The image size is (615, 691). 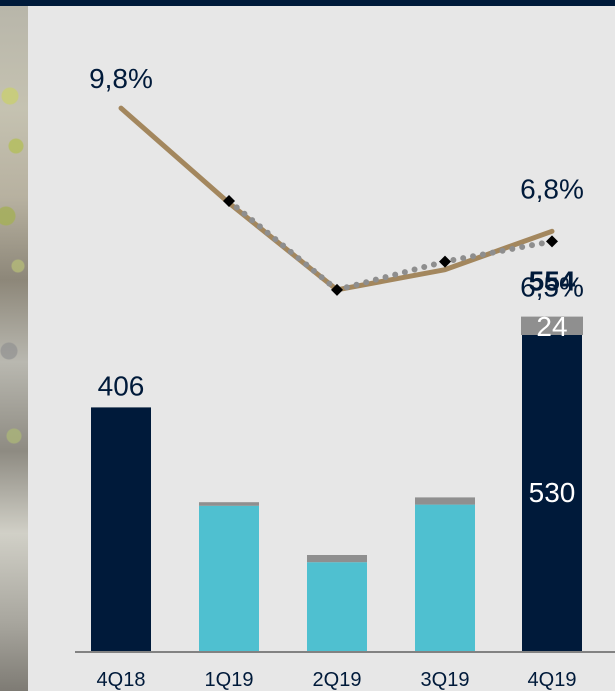 What do you see at coordinates (552, 241) in the screenshot?
I see `line-marker-4q19` at bounding box center [552, 241].